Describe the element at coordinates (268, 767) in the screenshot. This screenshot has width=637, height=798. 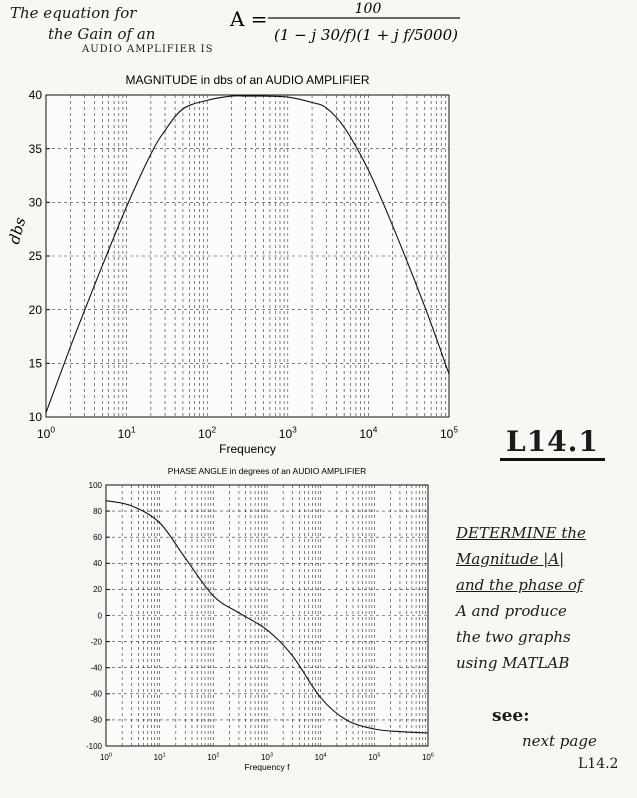
I see `x-axis-label: Frequency f` at that location.